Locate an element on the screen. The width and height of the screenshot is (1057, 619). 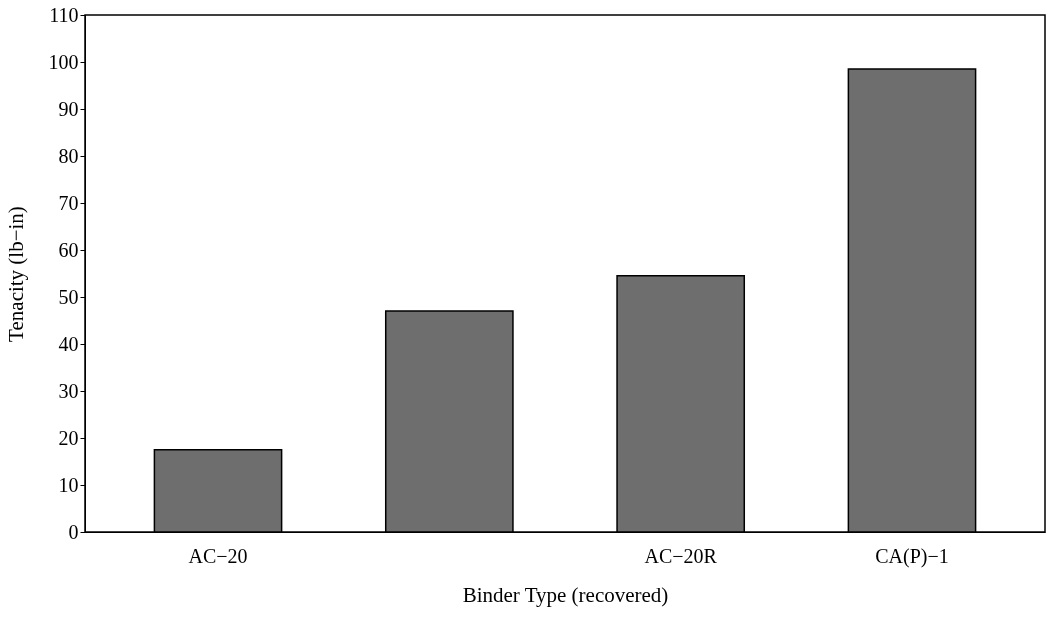
x-tick-label: CA(P)−1 is located at coordinates (912, 556).